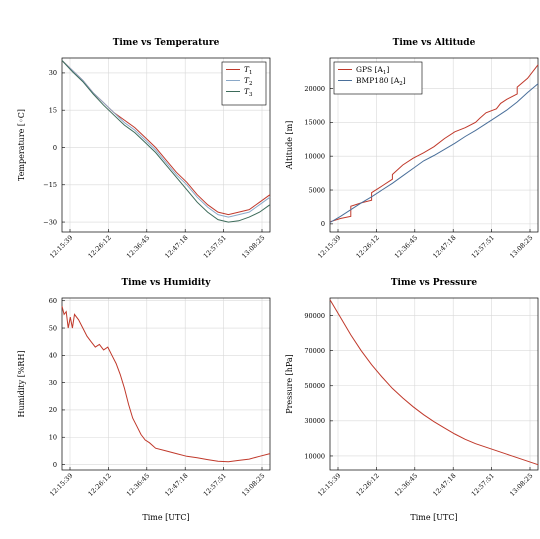 The image size is (540, 539). Describe the element at coordinates (53, 301) in the screenshot. I see `y-tick-label: 60` at that location.